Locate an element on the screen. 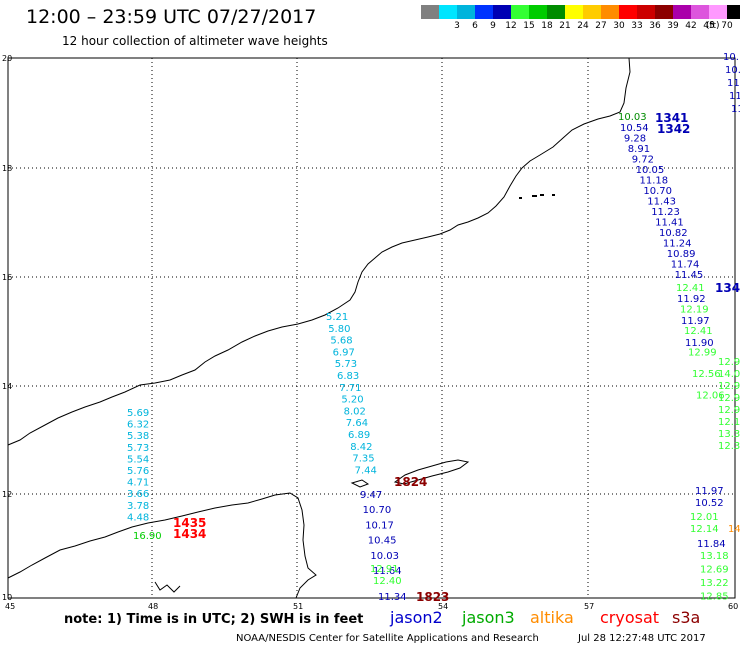  wave-height-value: 13.22 is located at coordinates (714, 583).